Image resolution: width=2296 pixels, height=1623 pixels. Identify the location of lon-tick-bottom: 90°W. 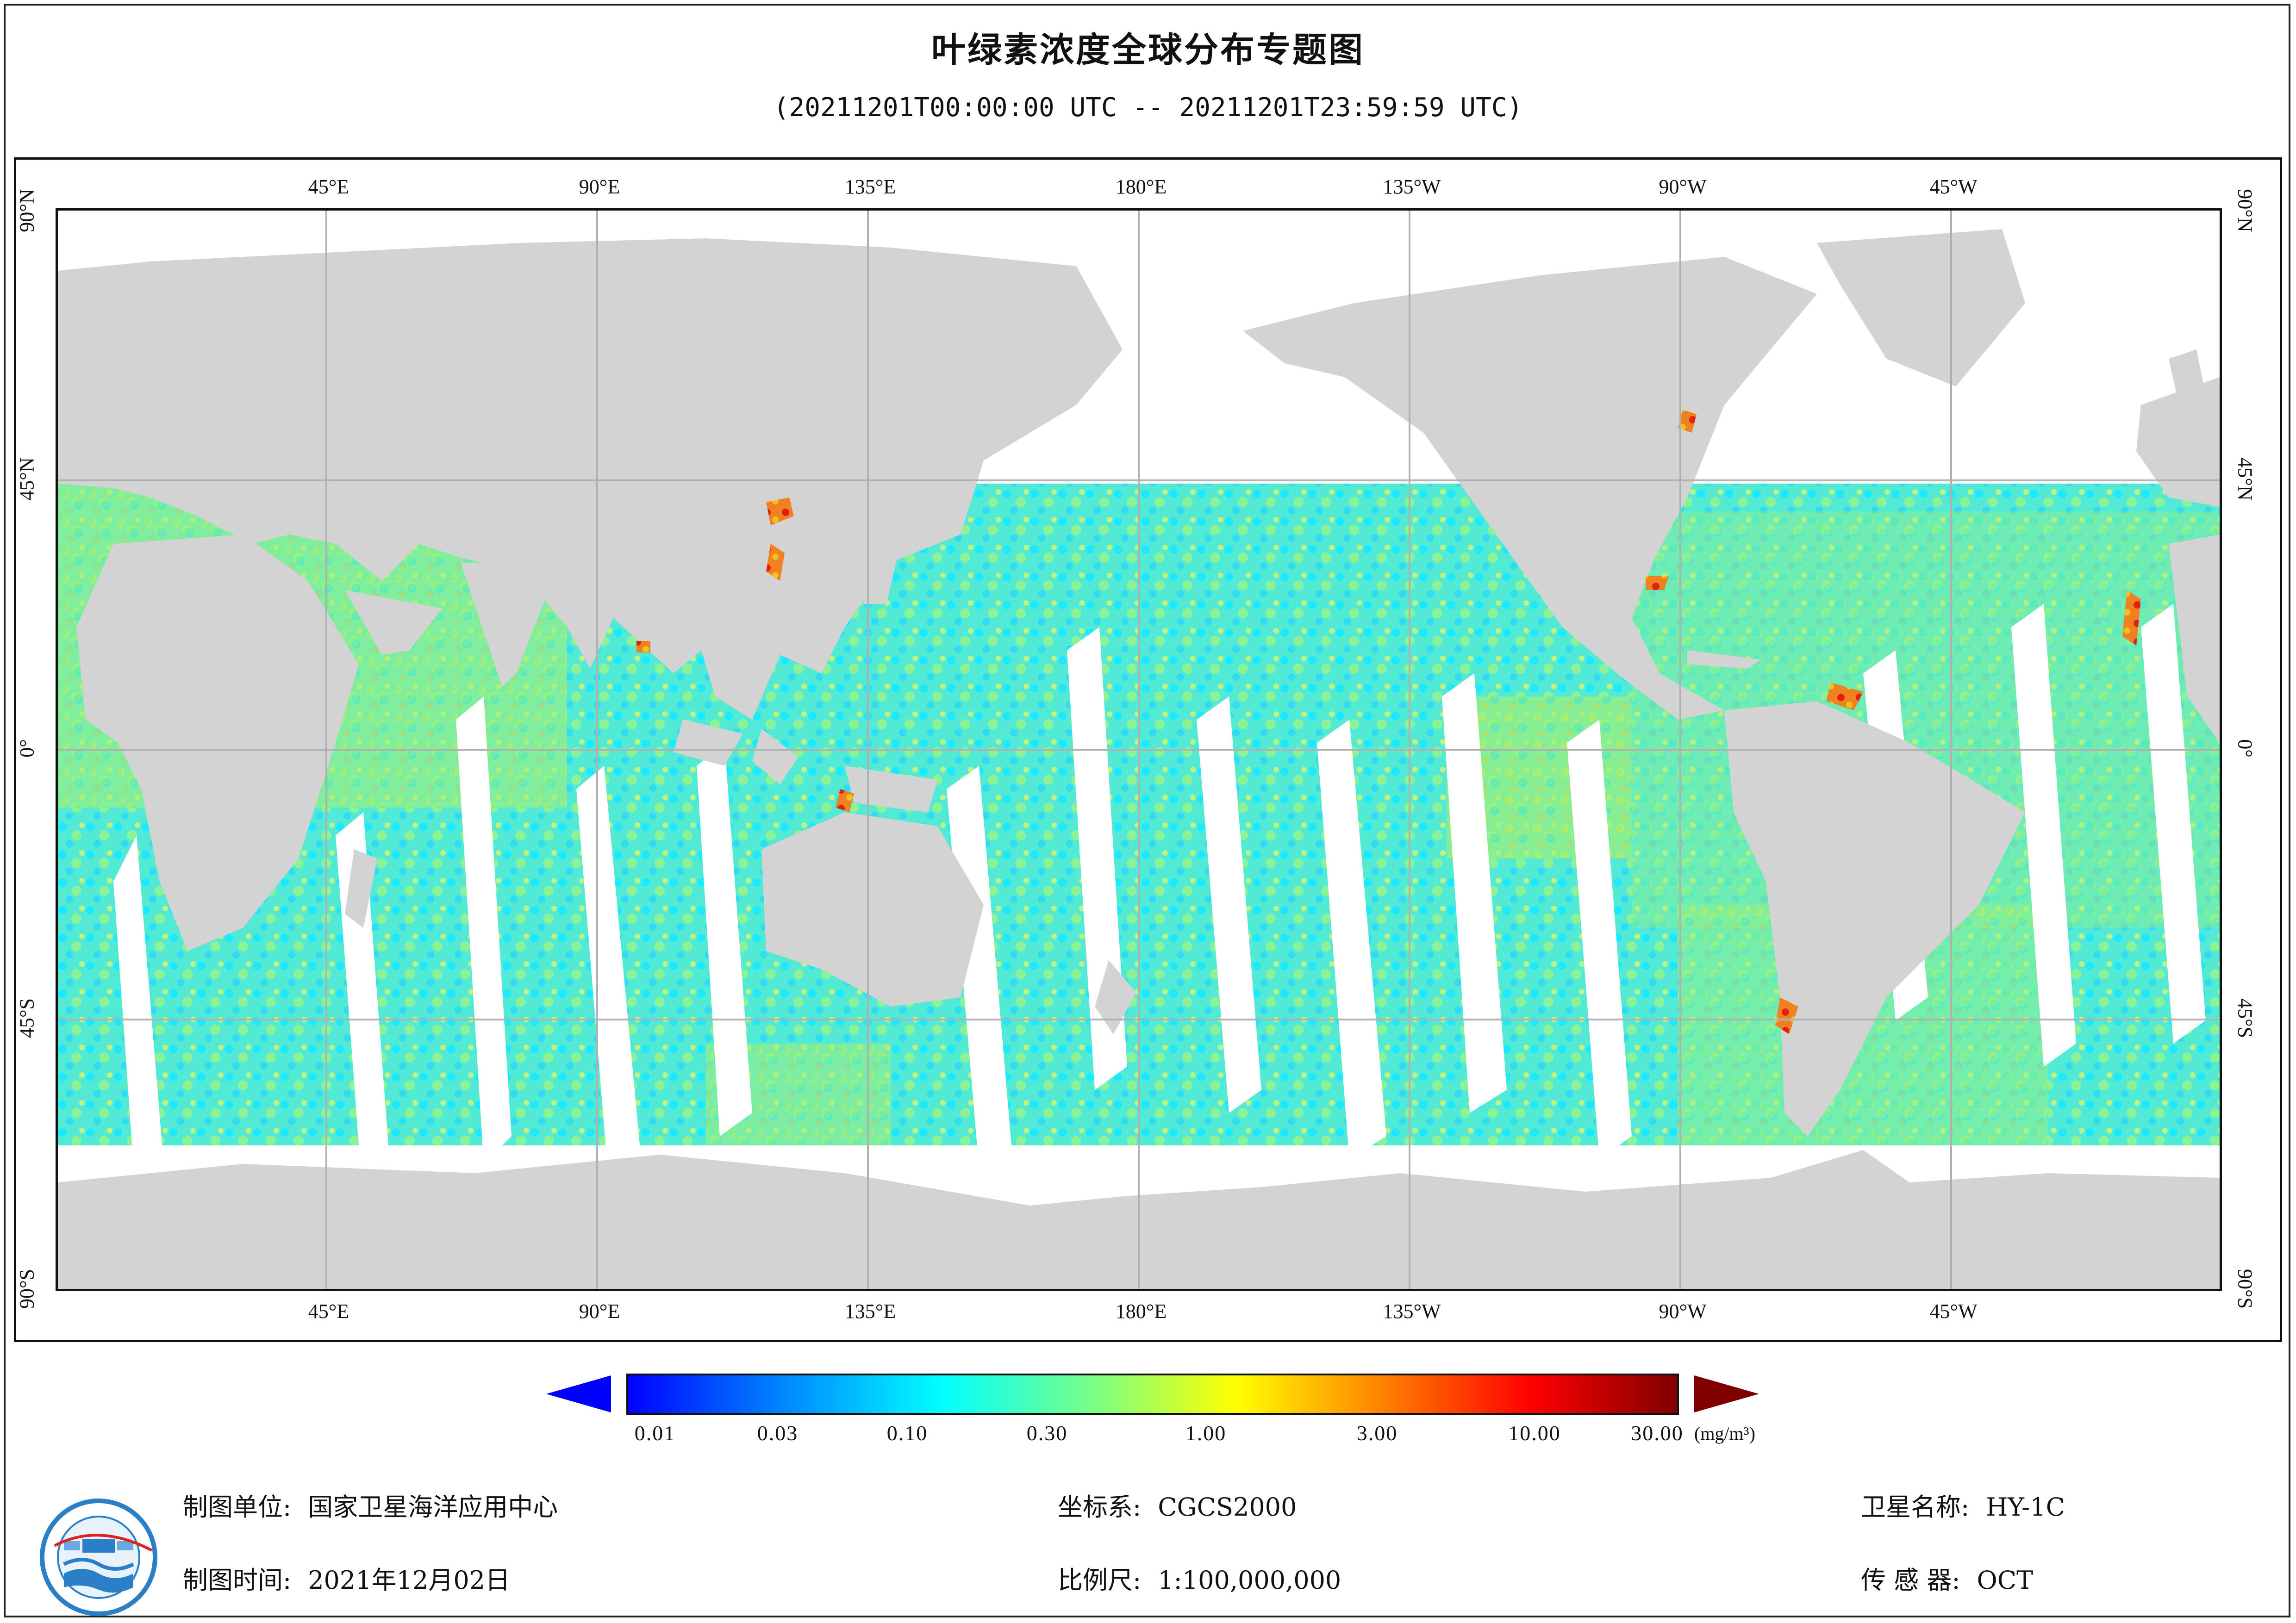
(1683, 1311).